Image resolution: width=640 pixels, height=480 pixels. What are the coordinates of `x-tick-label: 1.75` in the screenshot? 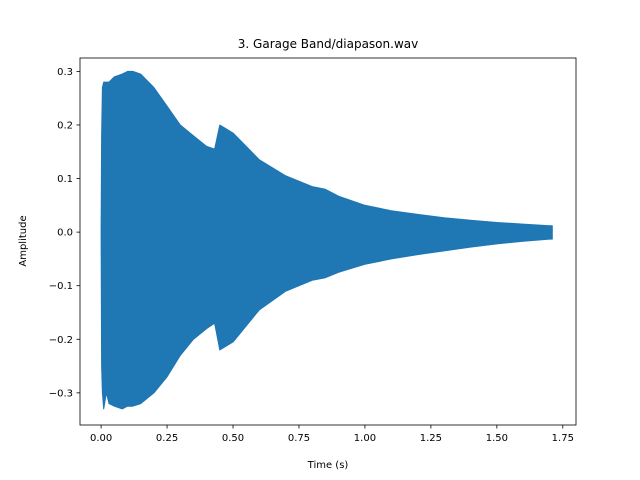 It's located at (563, 438).